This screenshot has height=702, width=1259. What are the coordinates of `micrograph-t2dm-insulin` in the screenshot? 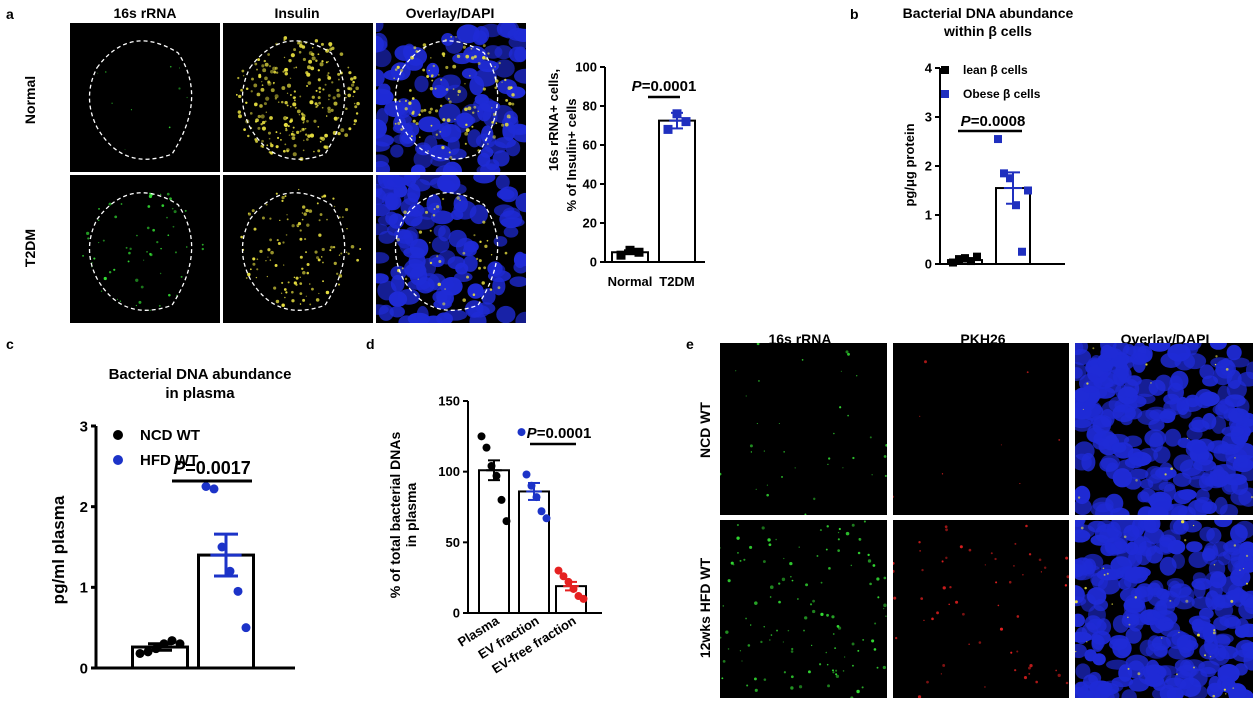 It's located at (298, 249).